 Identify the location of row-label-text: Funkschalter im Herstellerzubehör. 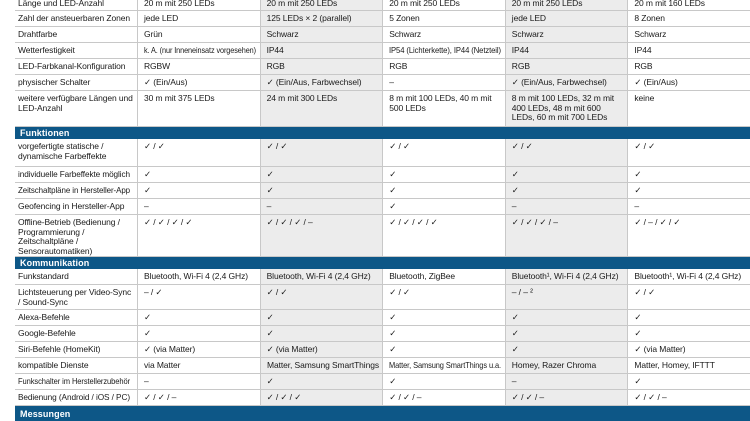
(74, 380).